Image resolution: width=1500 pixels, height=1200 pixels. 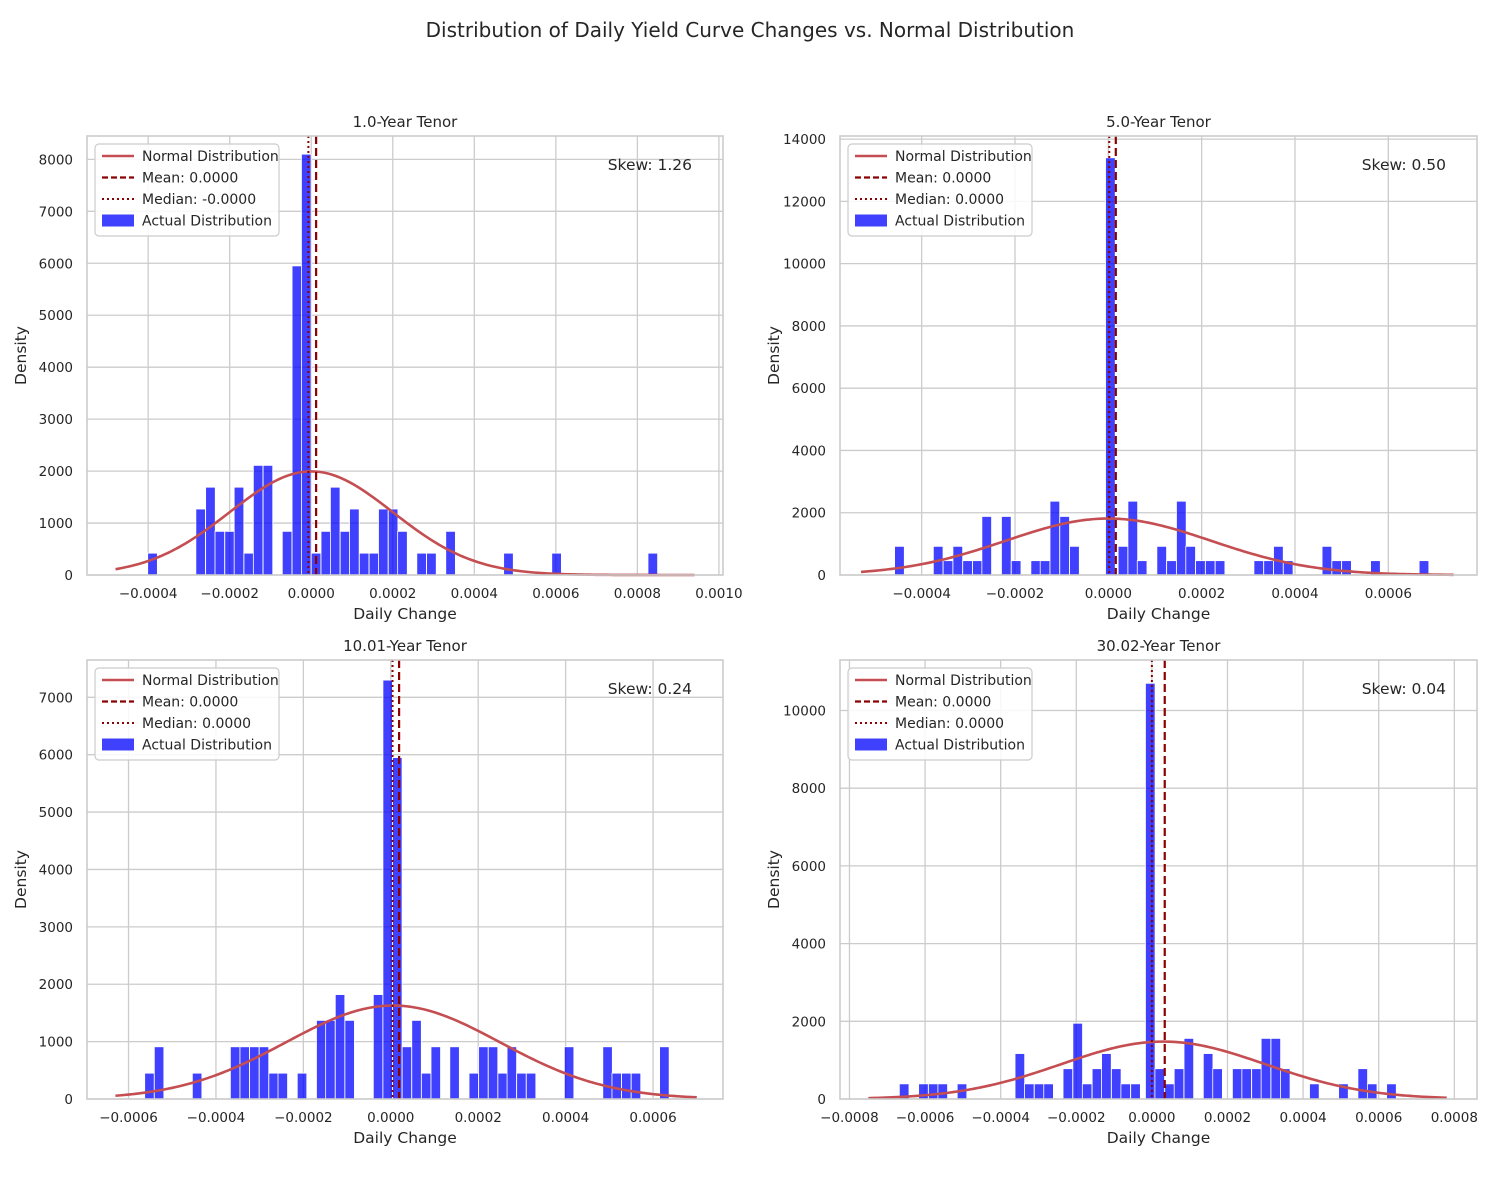 What do you see at coordinates (1159, 646) in the screenshot?
I see `subplot-title: 30.02-Year Tenor` at bounding box center [1159, 646].